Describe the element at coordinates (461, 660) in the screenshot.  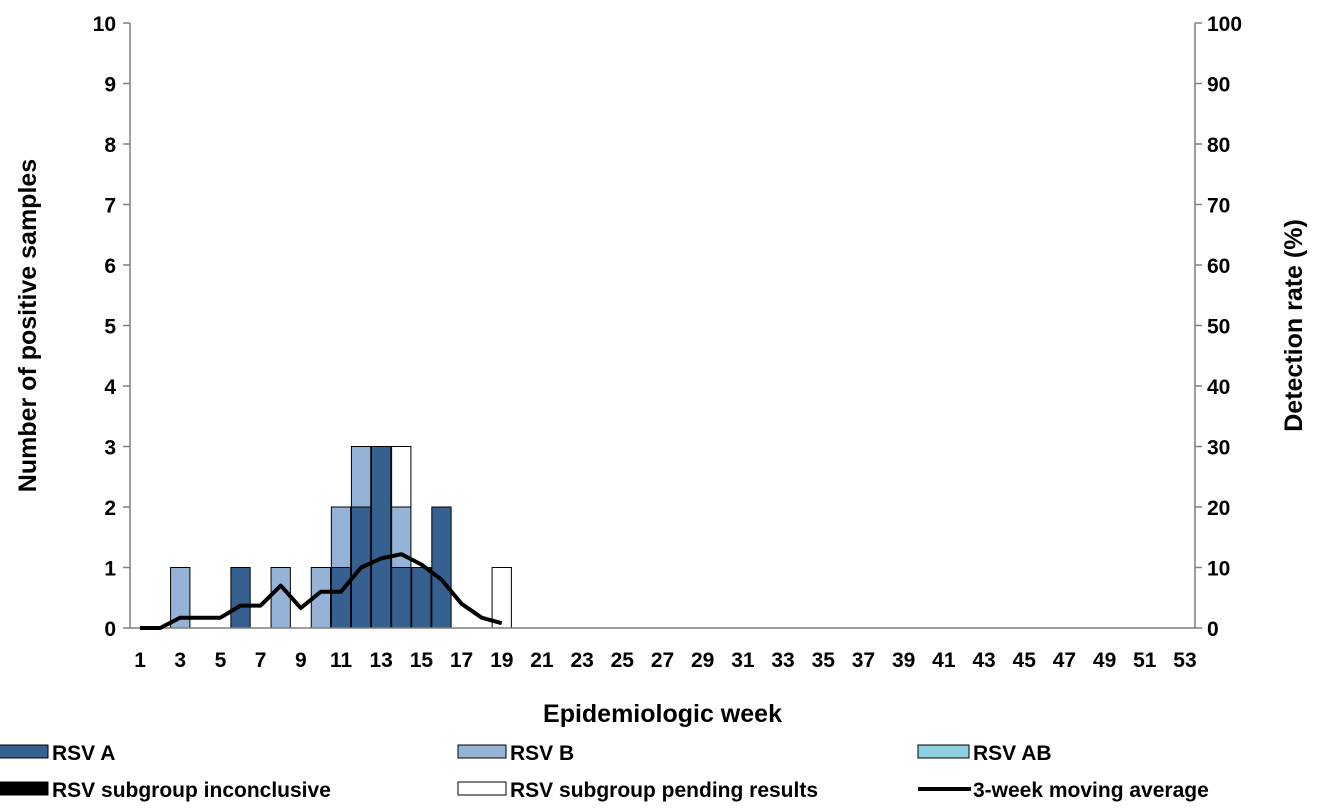
I see `x-tick-label: 17` at that location.